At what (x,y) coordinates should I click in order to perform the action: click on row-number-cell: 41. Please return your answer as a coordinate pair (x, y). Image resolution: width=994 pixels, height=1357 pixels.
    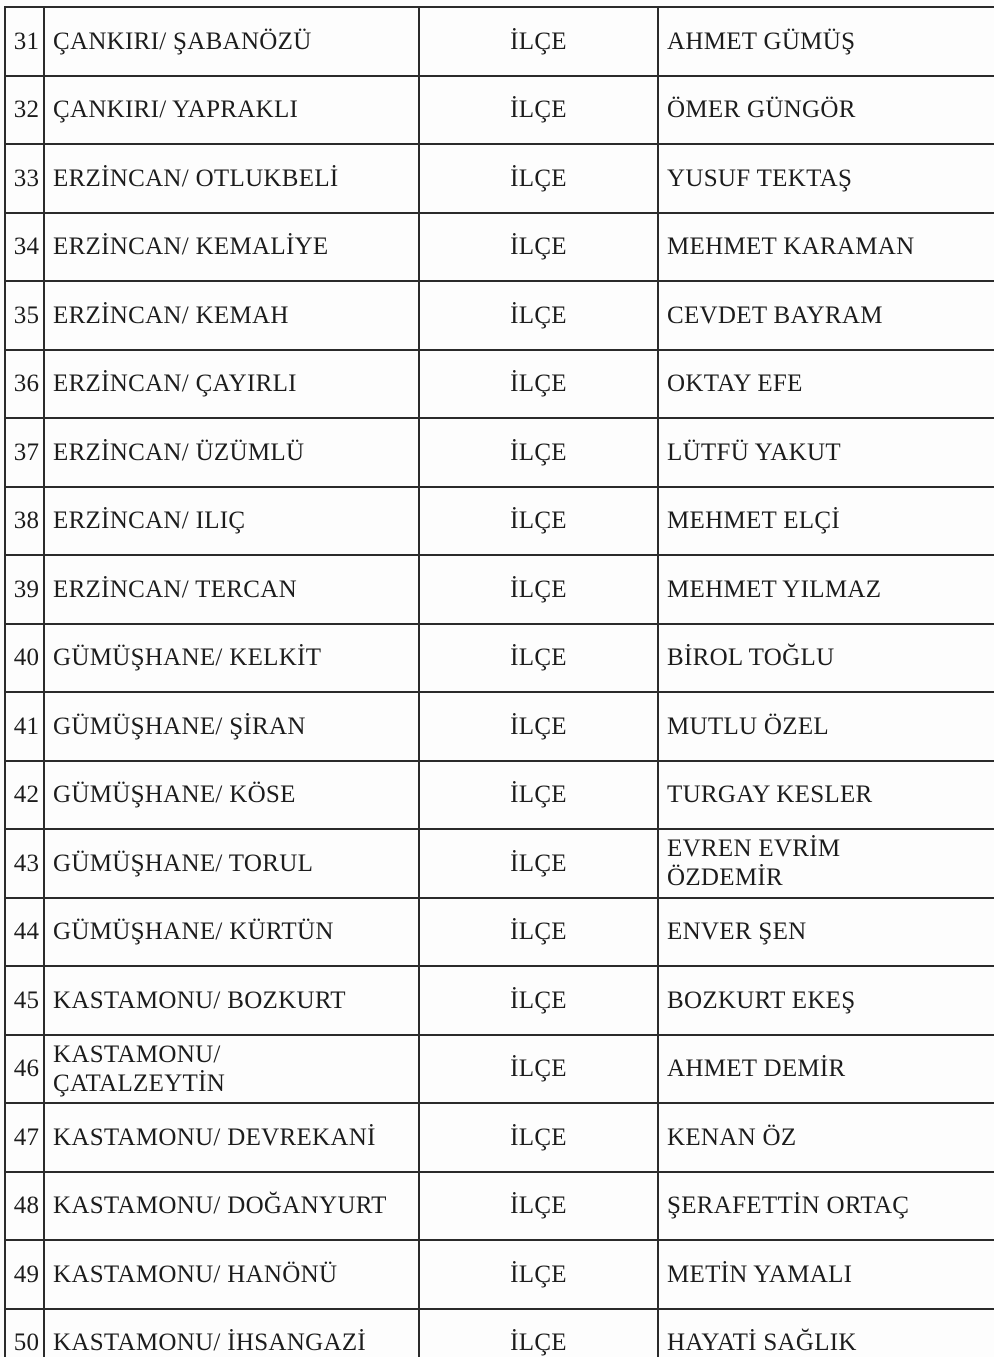
    Looking at the image, I should click on (24, 726).